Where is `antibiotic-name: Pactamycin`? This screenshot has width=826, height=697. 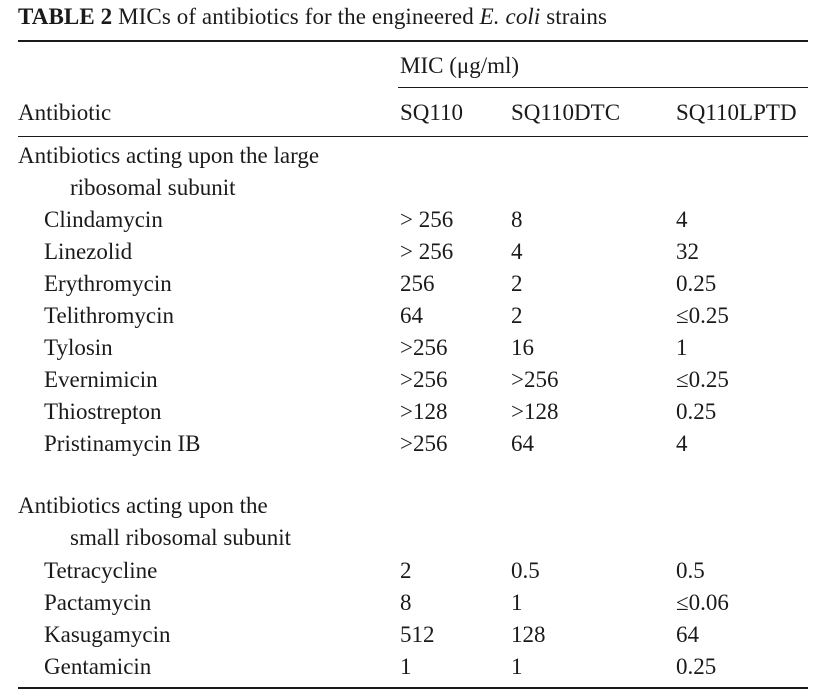 antibiotic-name: Pactamycin is located at coordinates (98, 602).